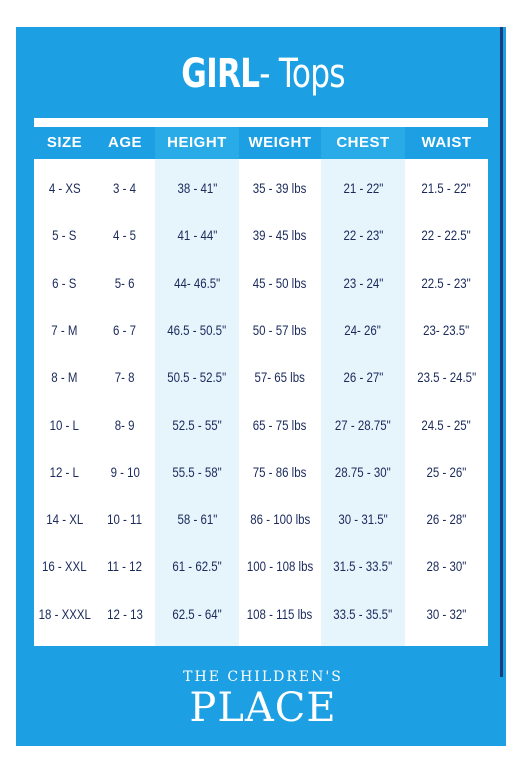 The width and height of the screenshot is (526, 769). I want to click on cell-height: 44- 46.5", so click(197, 283).